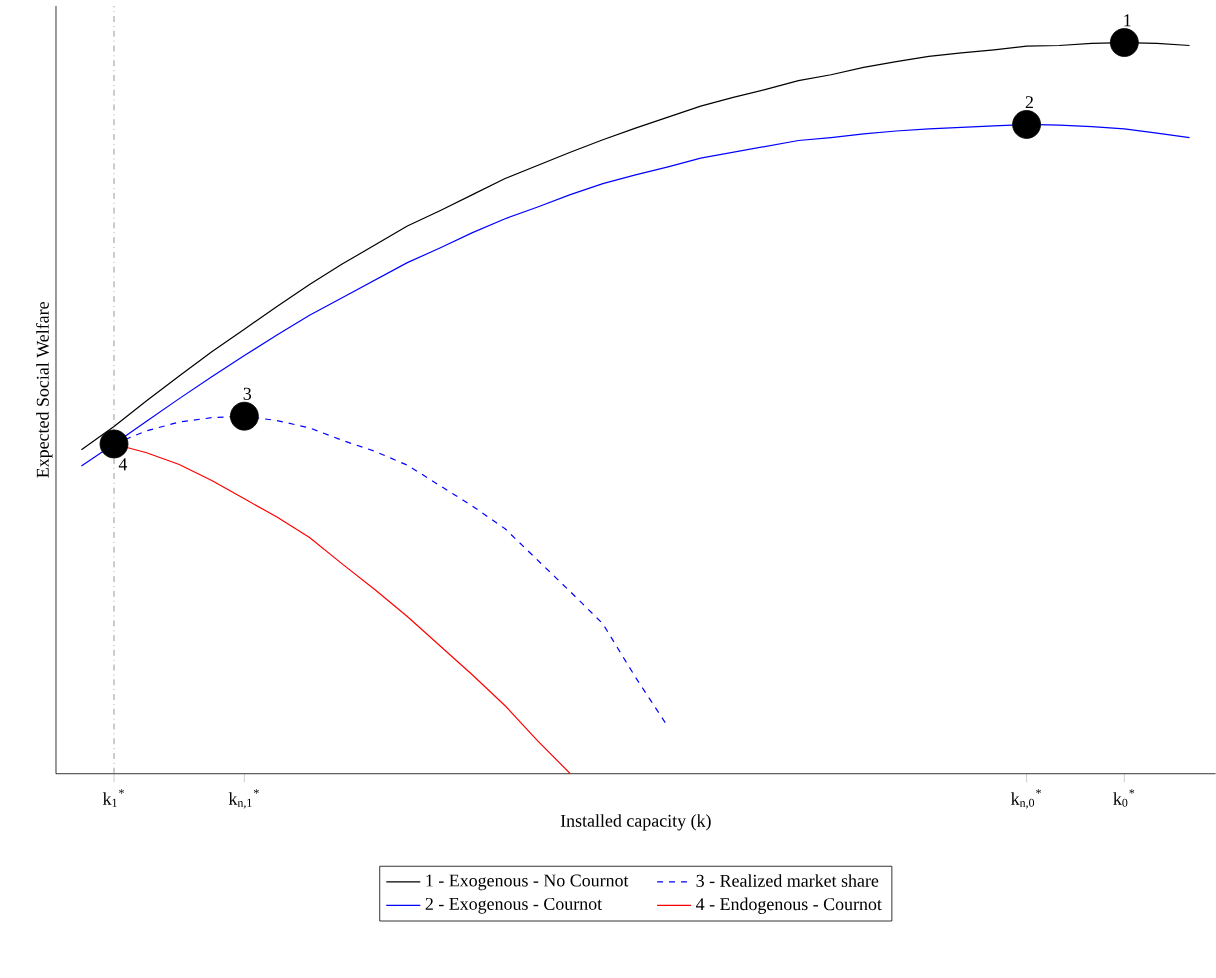  I want to click on annotation: 2, so click(1029, 102).